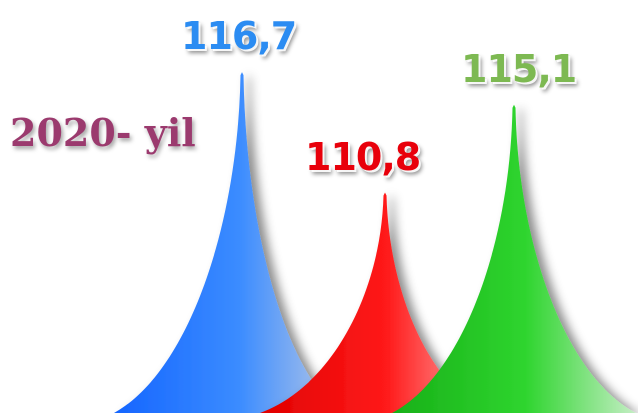 The width and height of the screenshot is (638, 413). Describe the element at coordinates (363, 156) in the screenshot. I see `value-label-2: 110,8` at that location.